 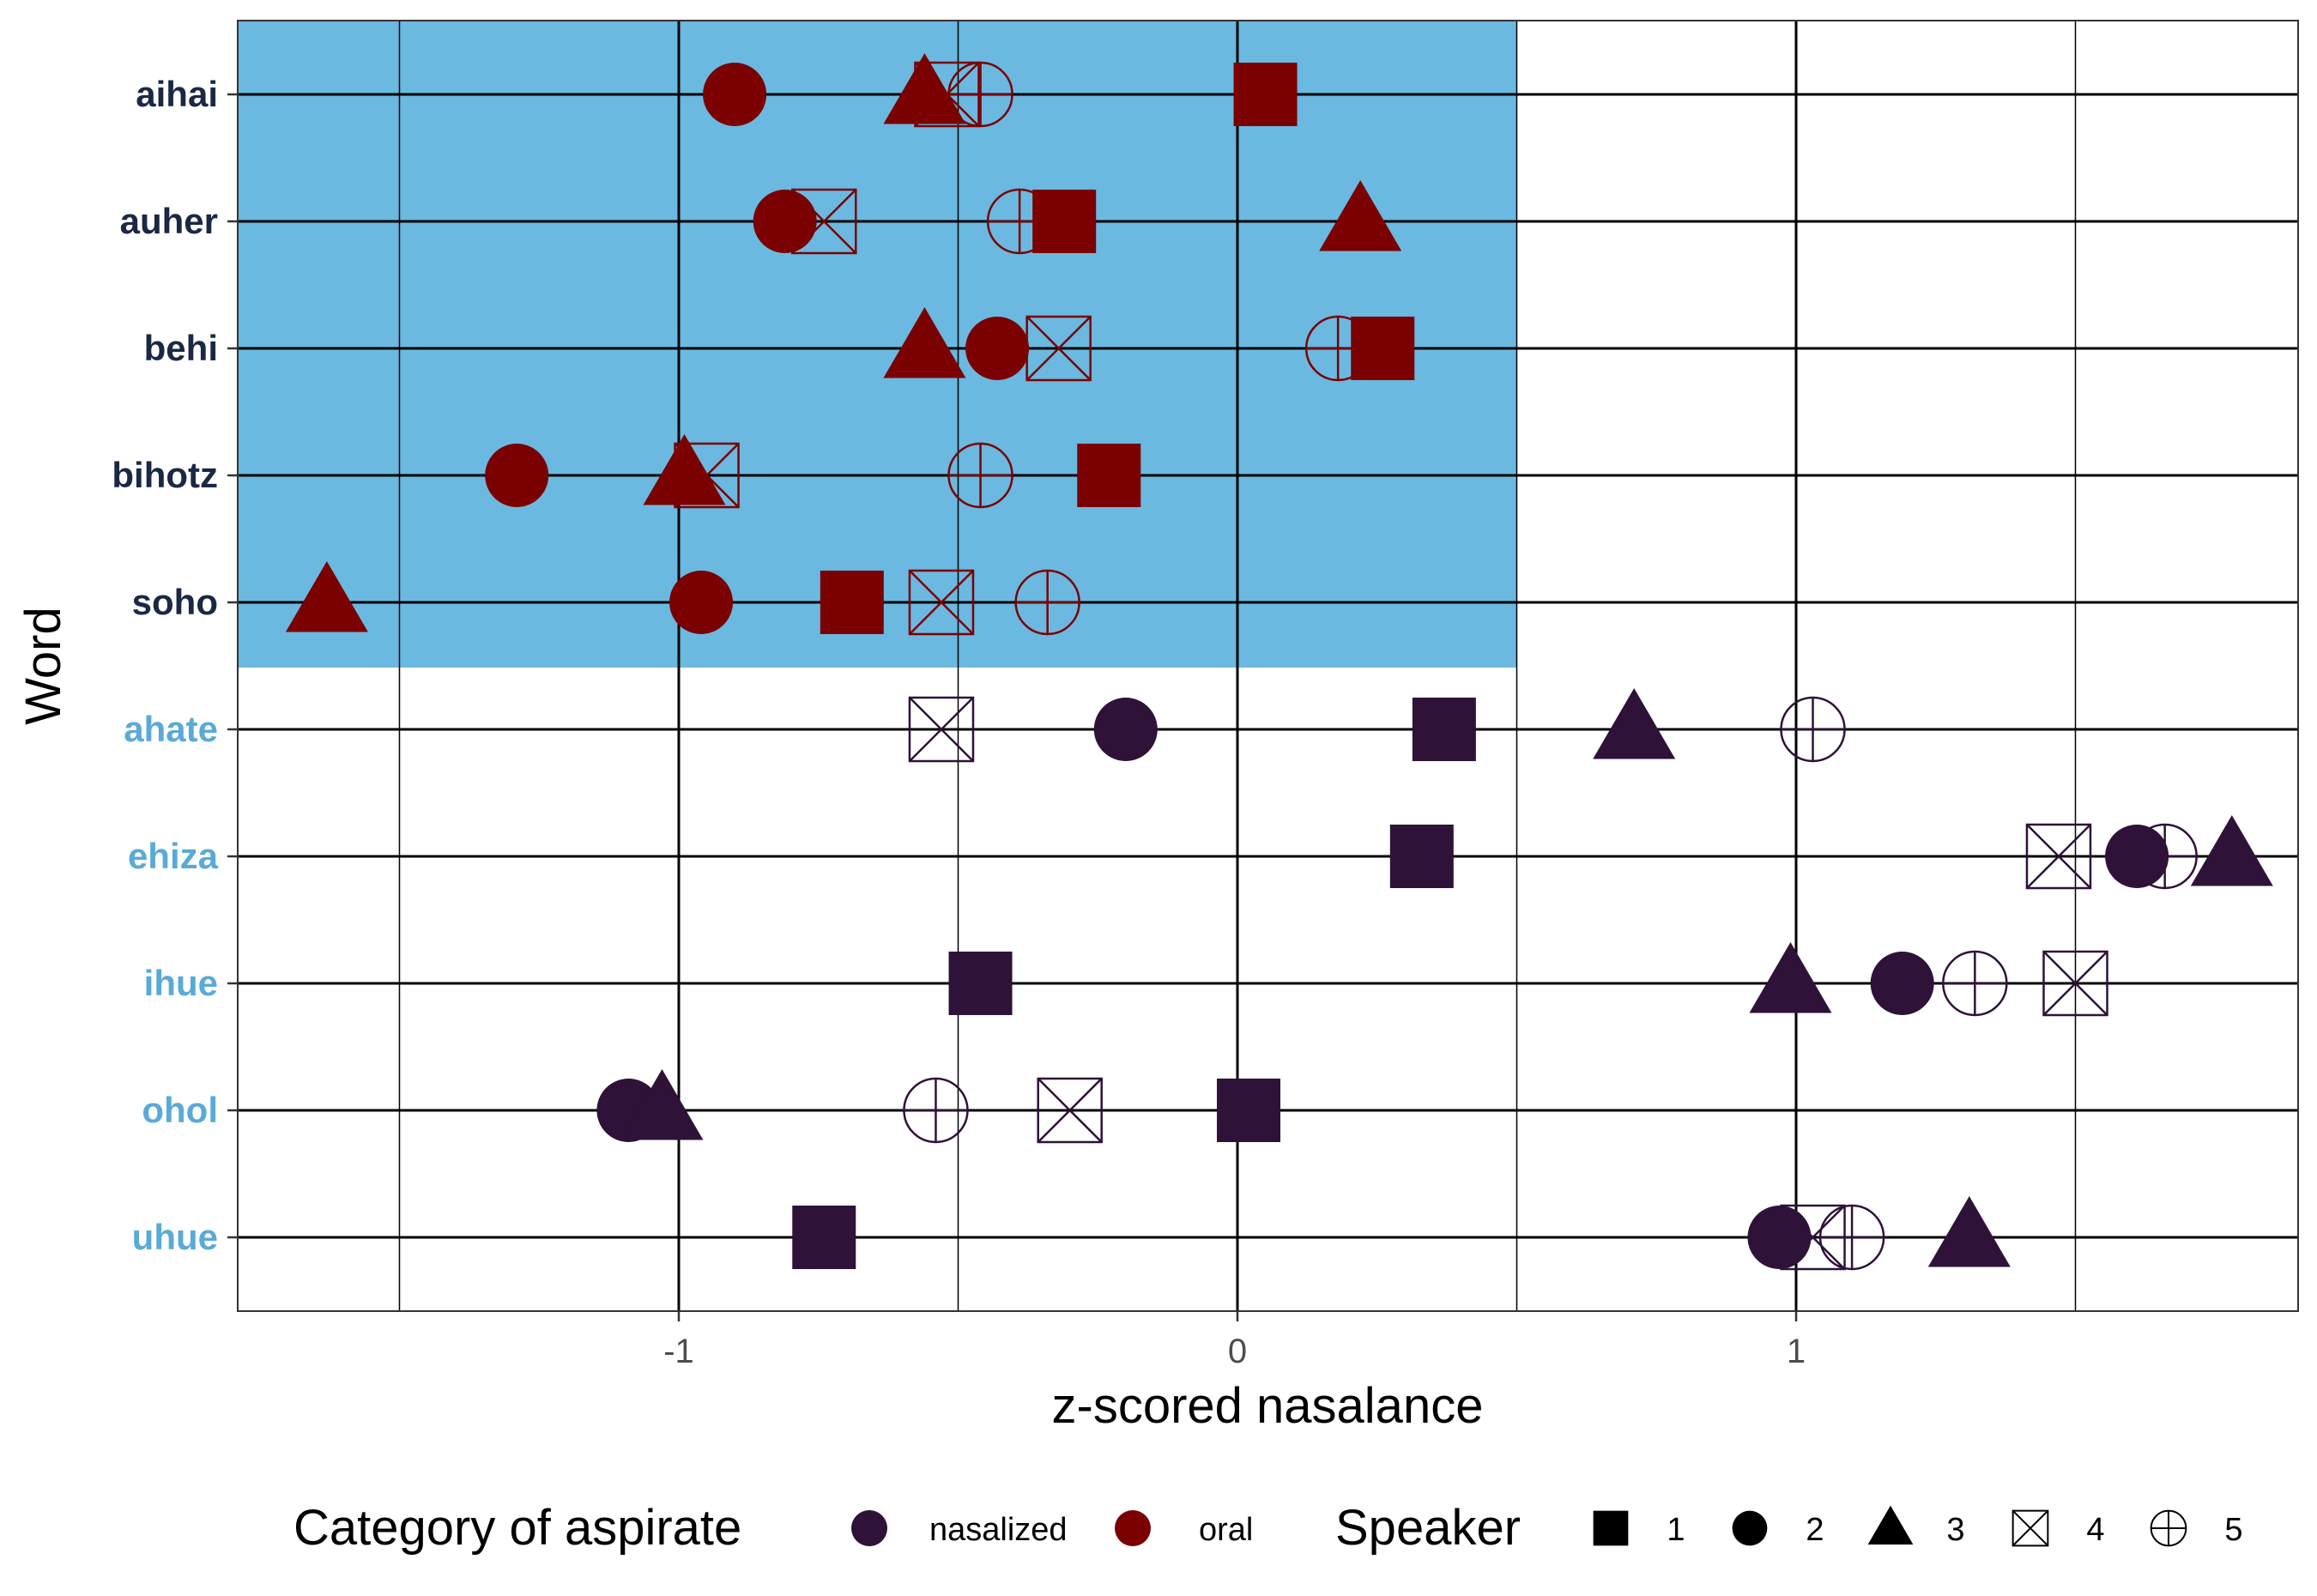 What do you see at coordinates (1676, 1530) in the screenshot?
I see `legend-label-speaker-1: 1` at bounding box center [1676, 1530].